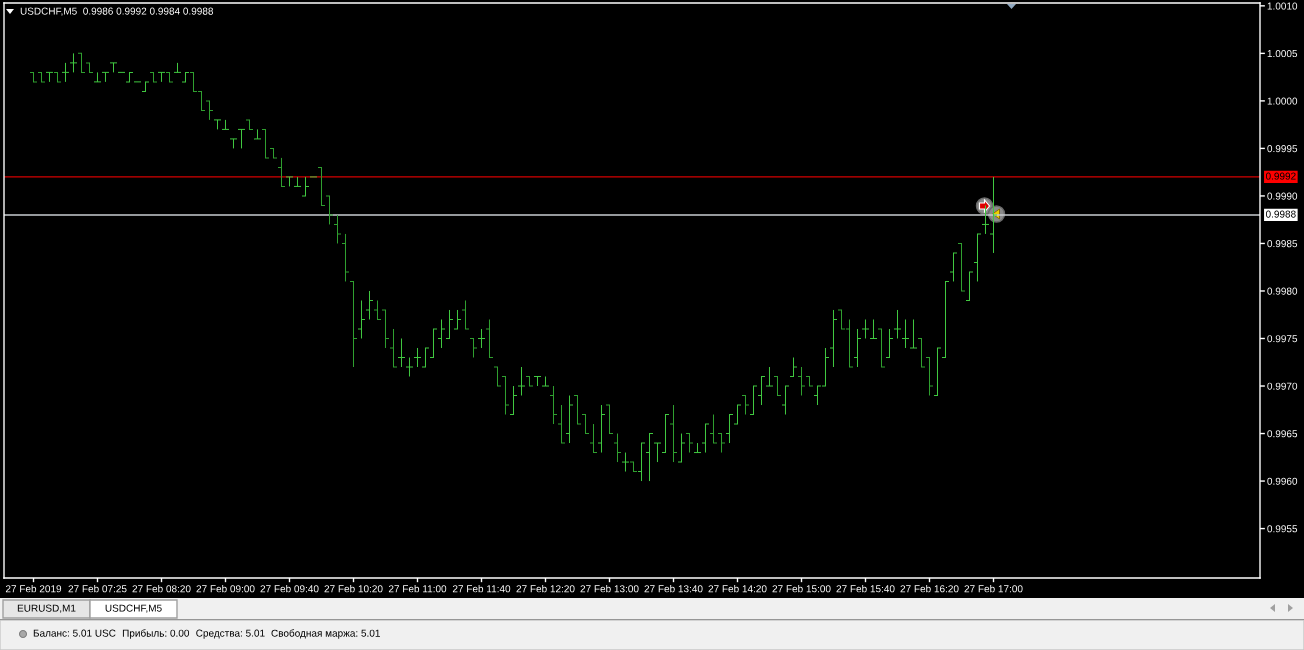  What do you see at coordinates (737, 588) in the screenshot?
I see `x-tick-label: 27 Feb 14:20` at bounding box center [737, 588].